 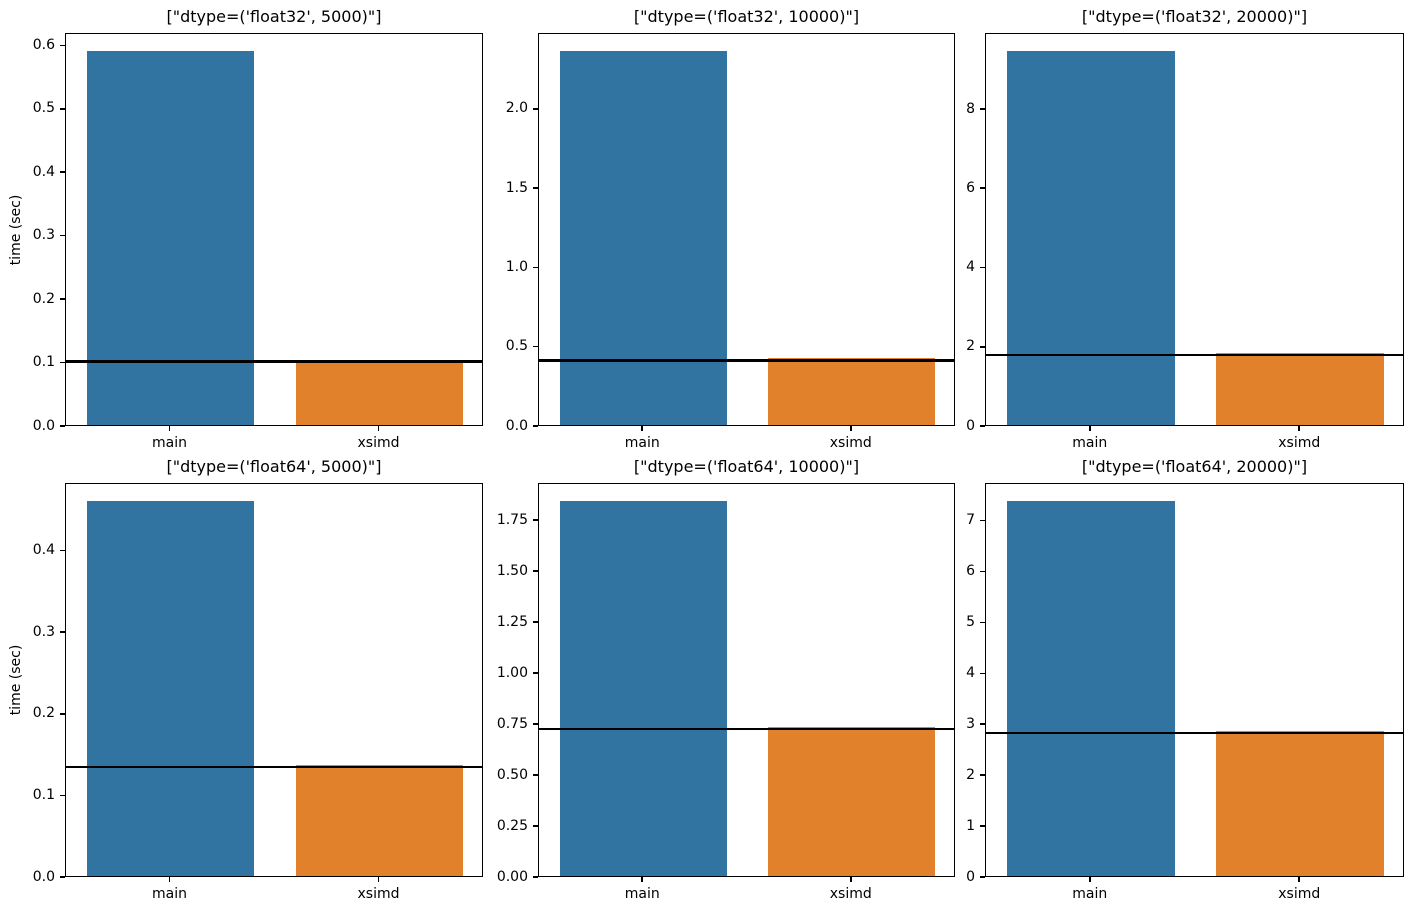 I want to click on y-tick-label: 1.0, so click(x=516, y=266).